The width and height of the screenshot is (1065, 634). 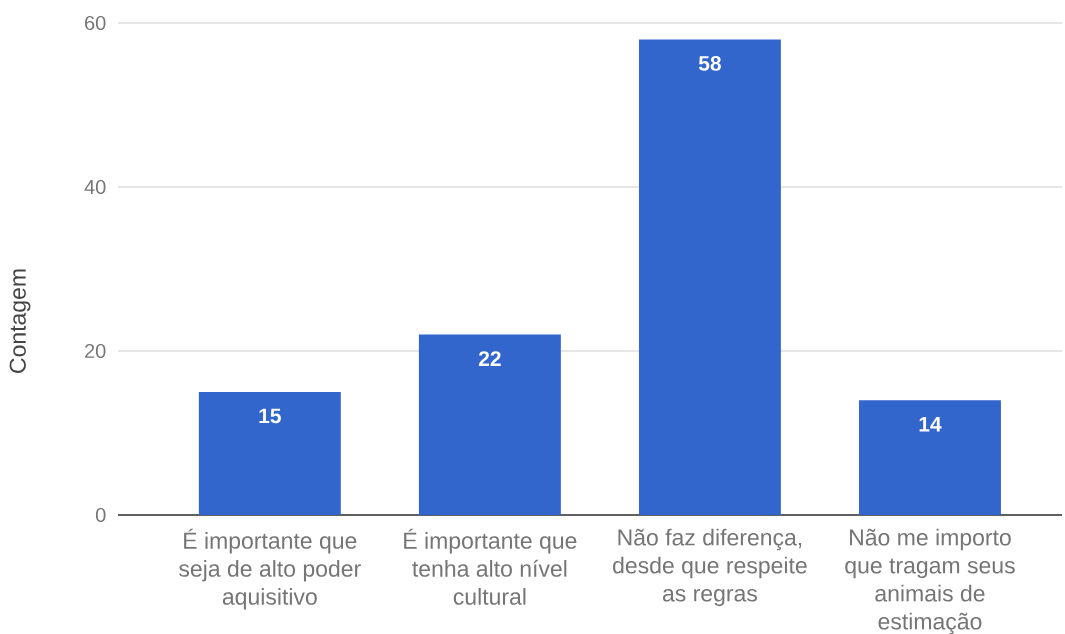 What do you see at coordinates (270, 416) in the screenshot?
I see `data-label: 15` at bounding box center [270, 416].